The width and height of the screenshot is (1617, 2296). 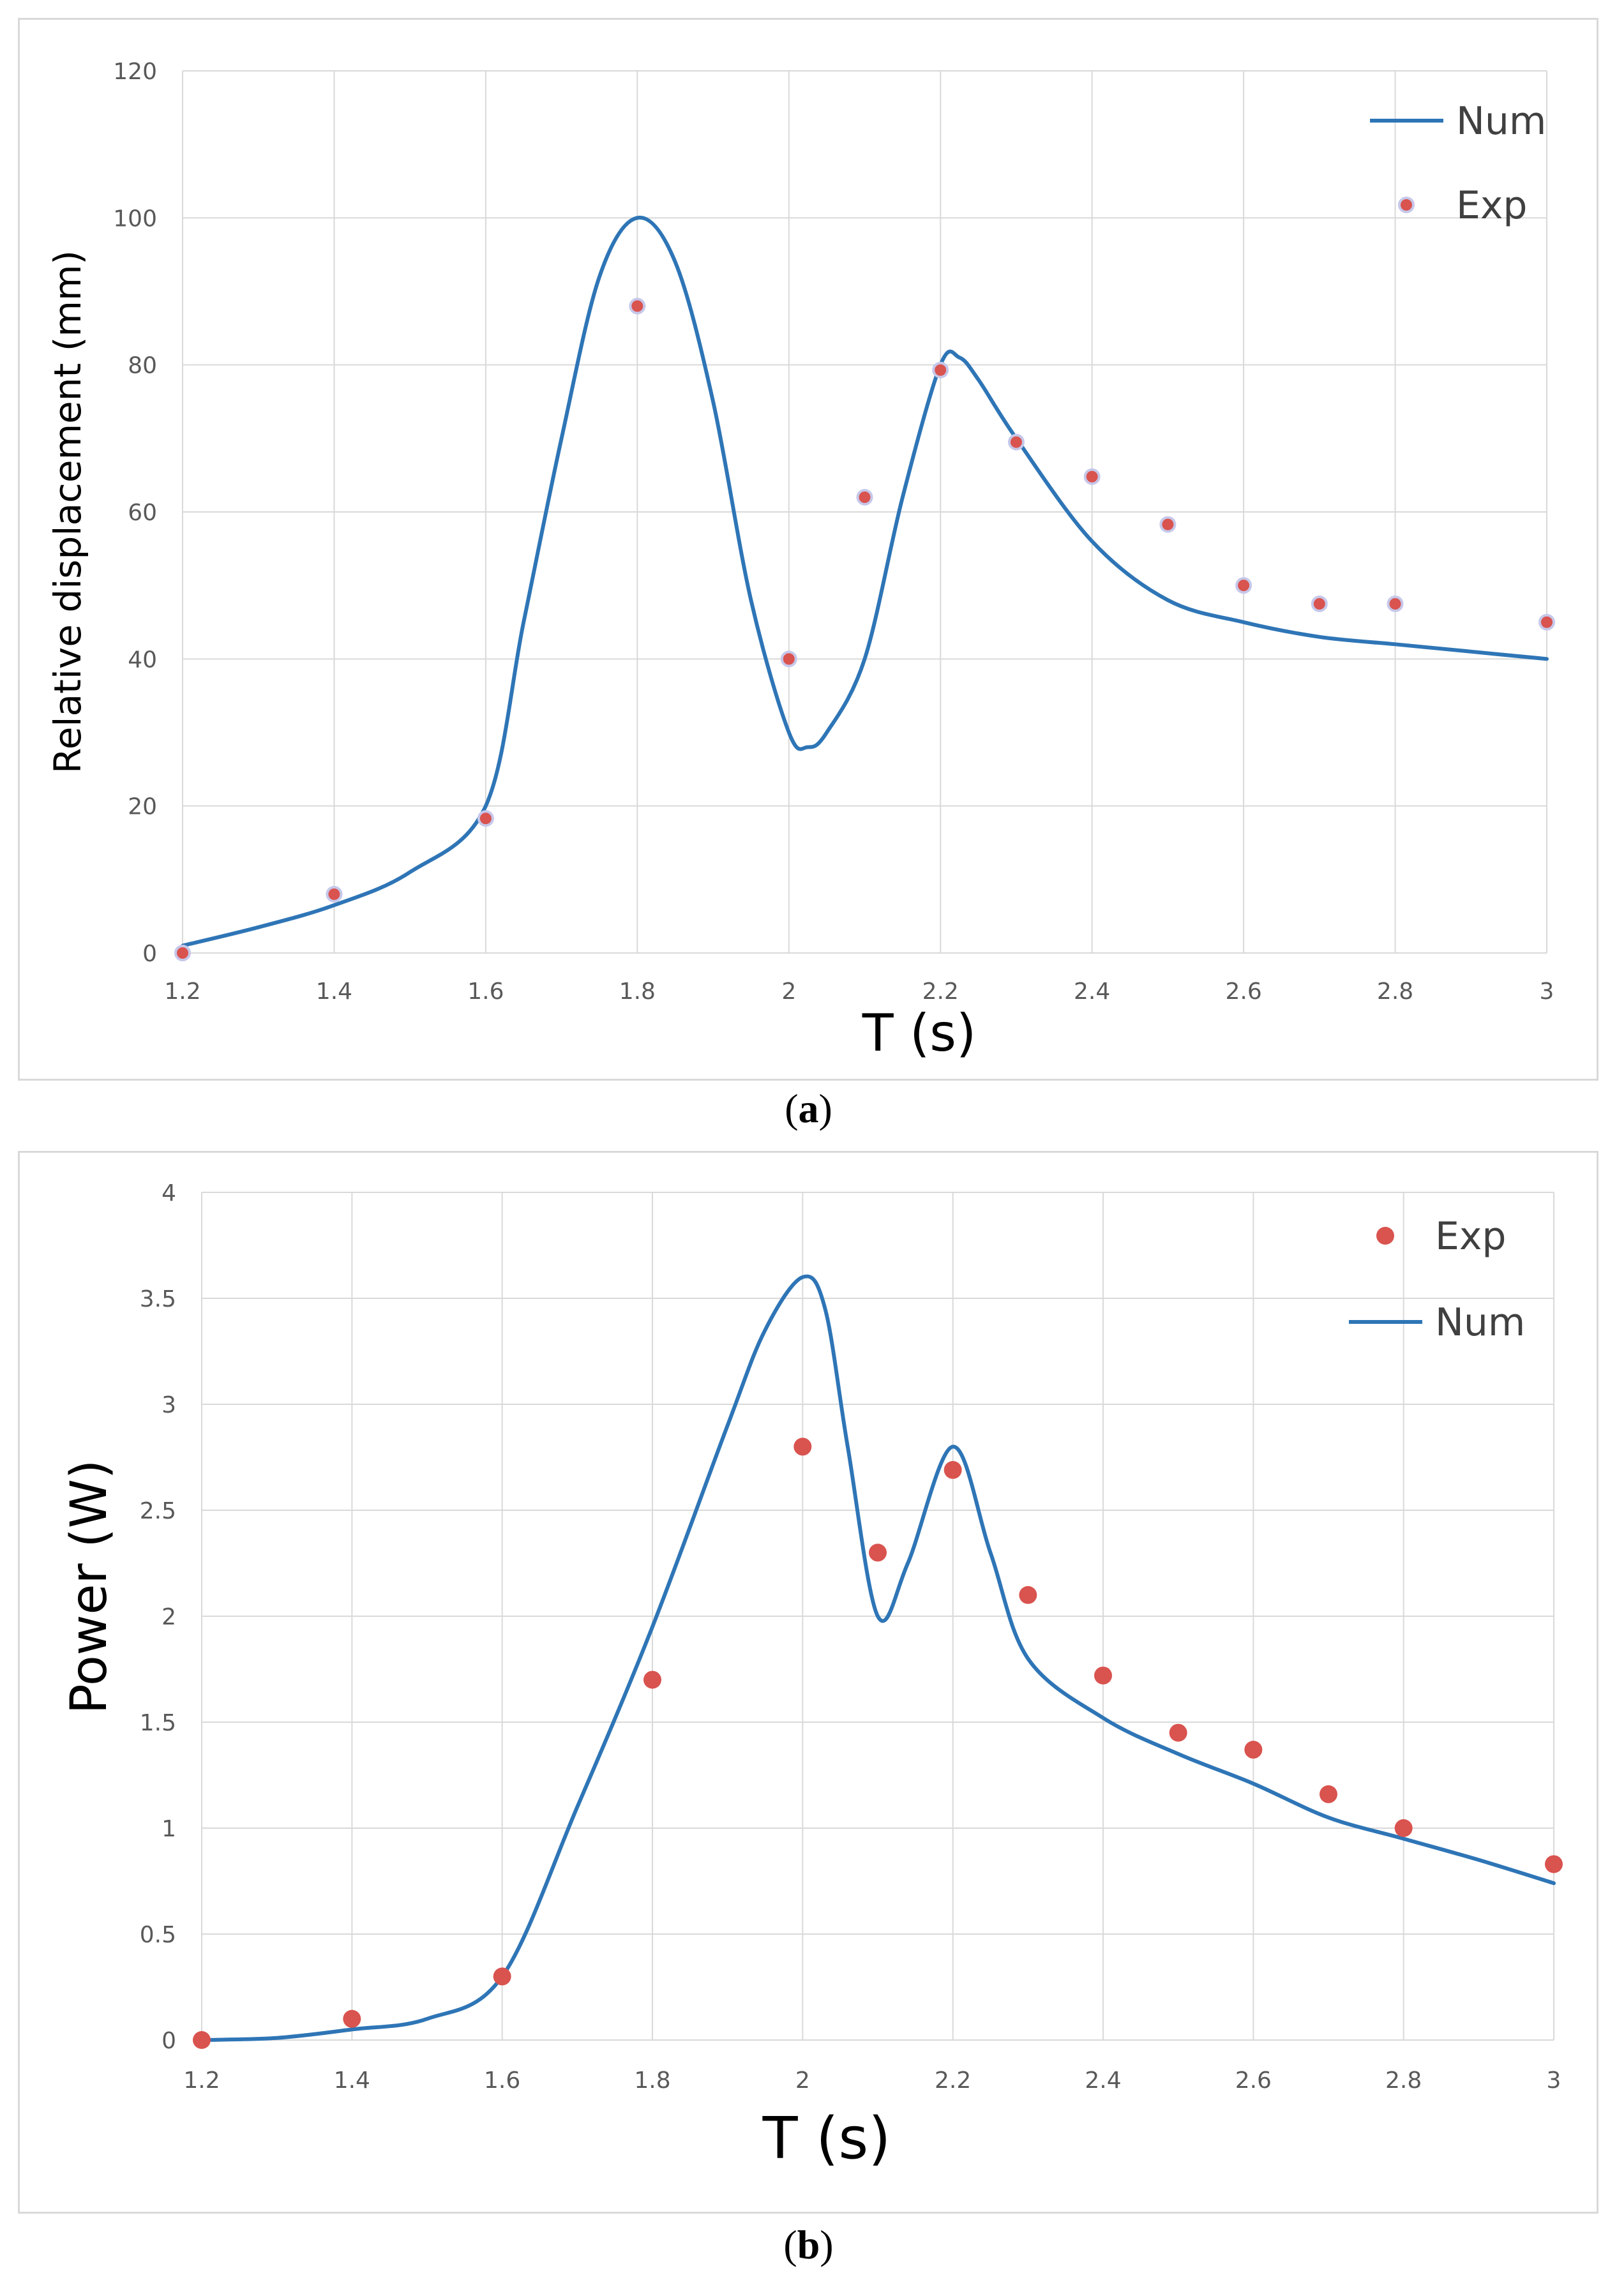 I want to click on y-tick-labels-b: 0 0.5 1 1.5 2 2.5 3 3.5 4, so click(x=158, y=1617).